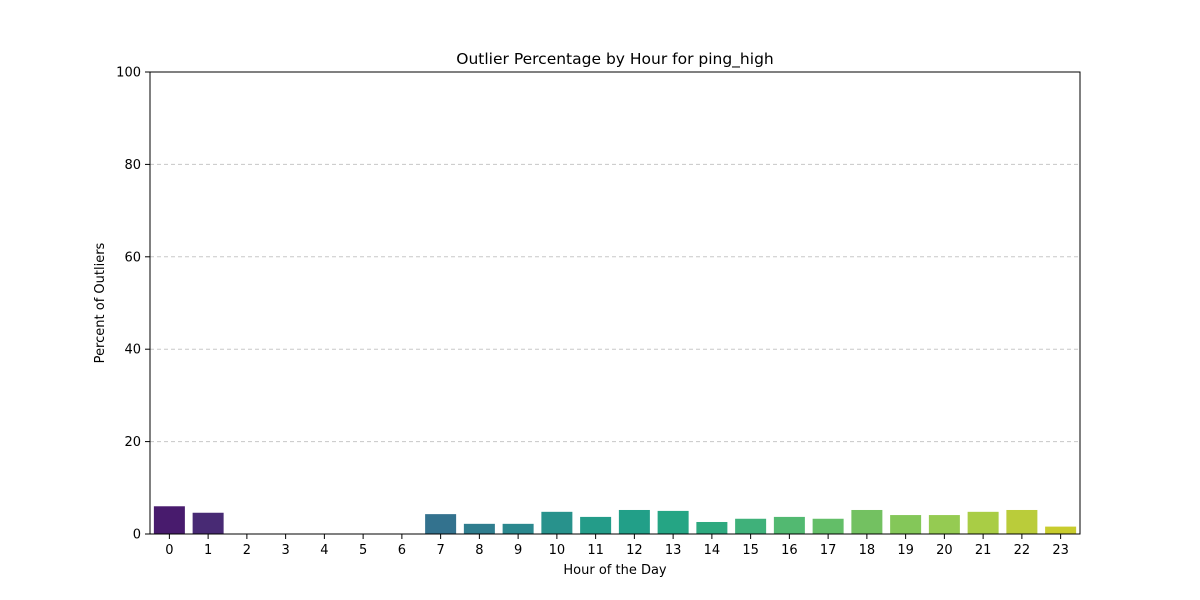  I want to click on y-axis-label: Percent of Outliers, so click(100, 302).